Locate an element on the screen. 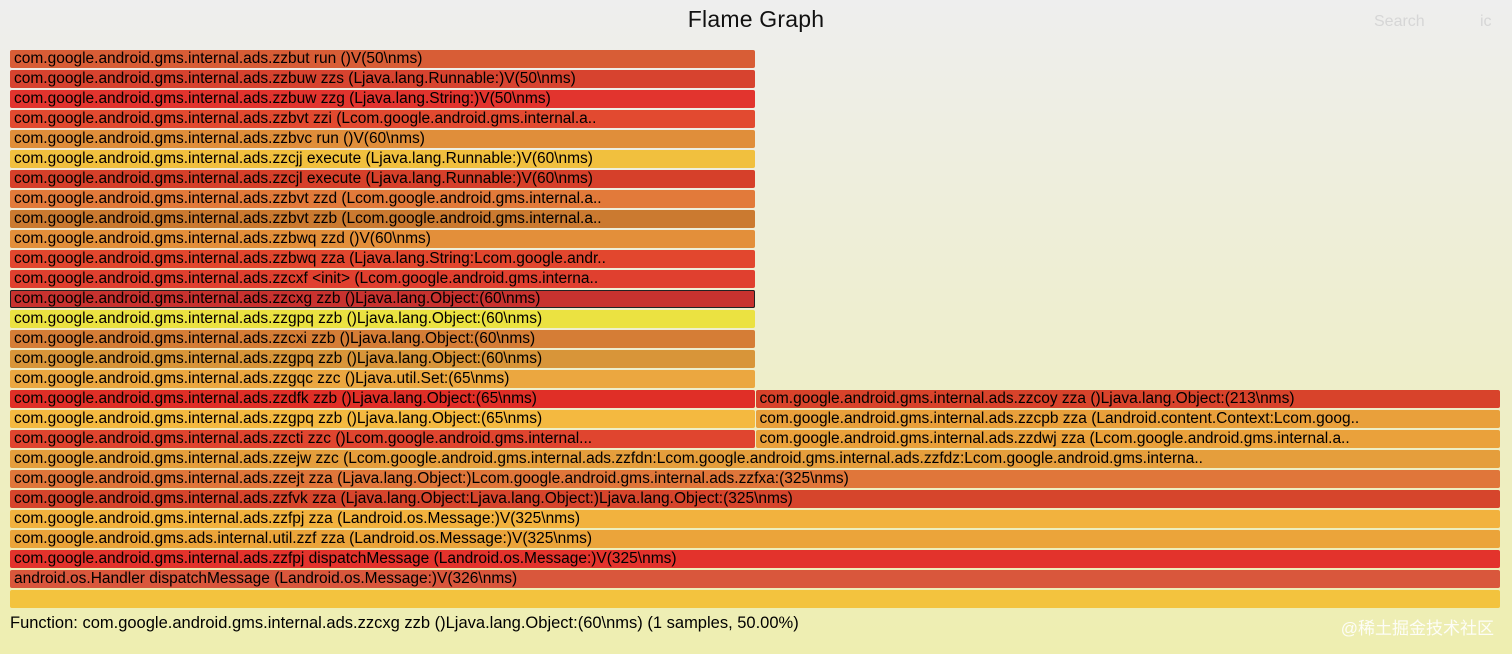  flame-frame is located at coordinates (755, 599).